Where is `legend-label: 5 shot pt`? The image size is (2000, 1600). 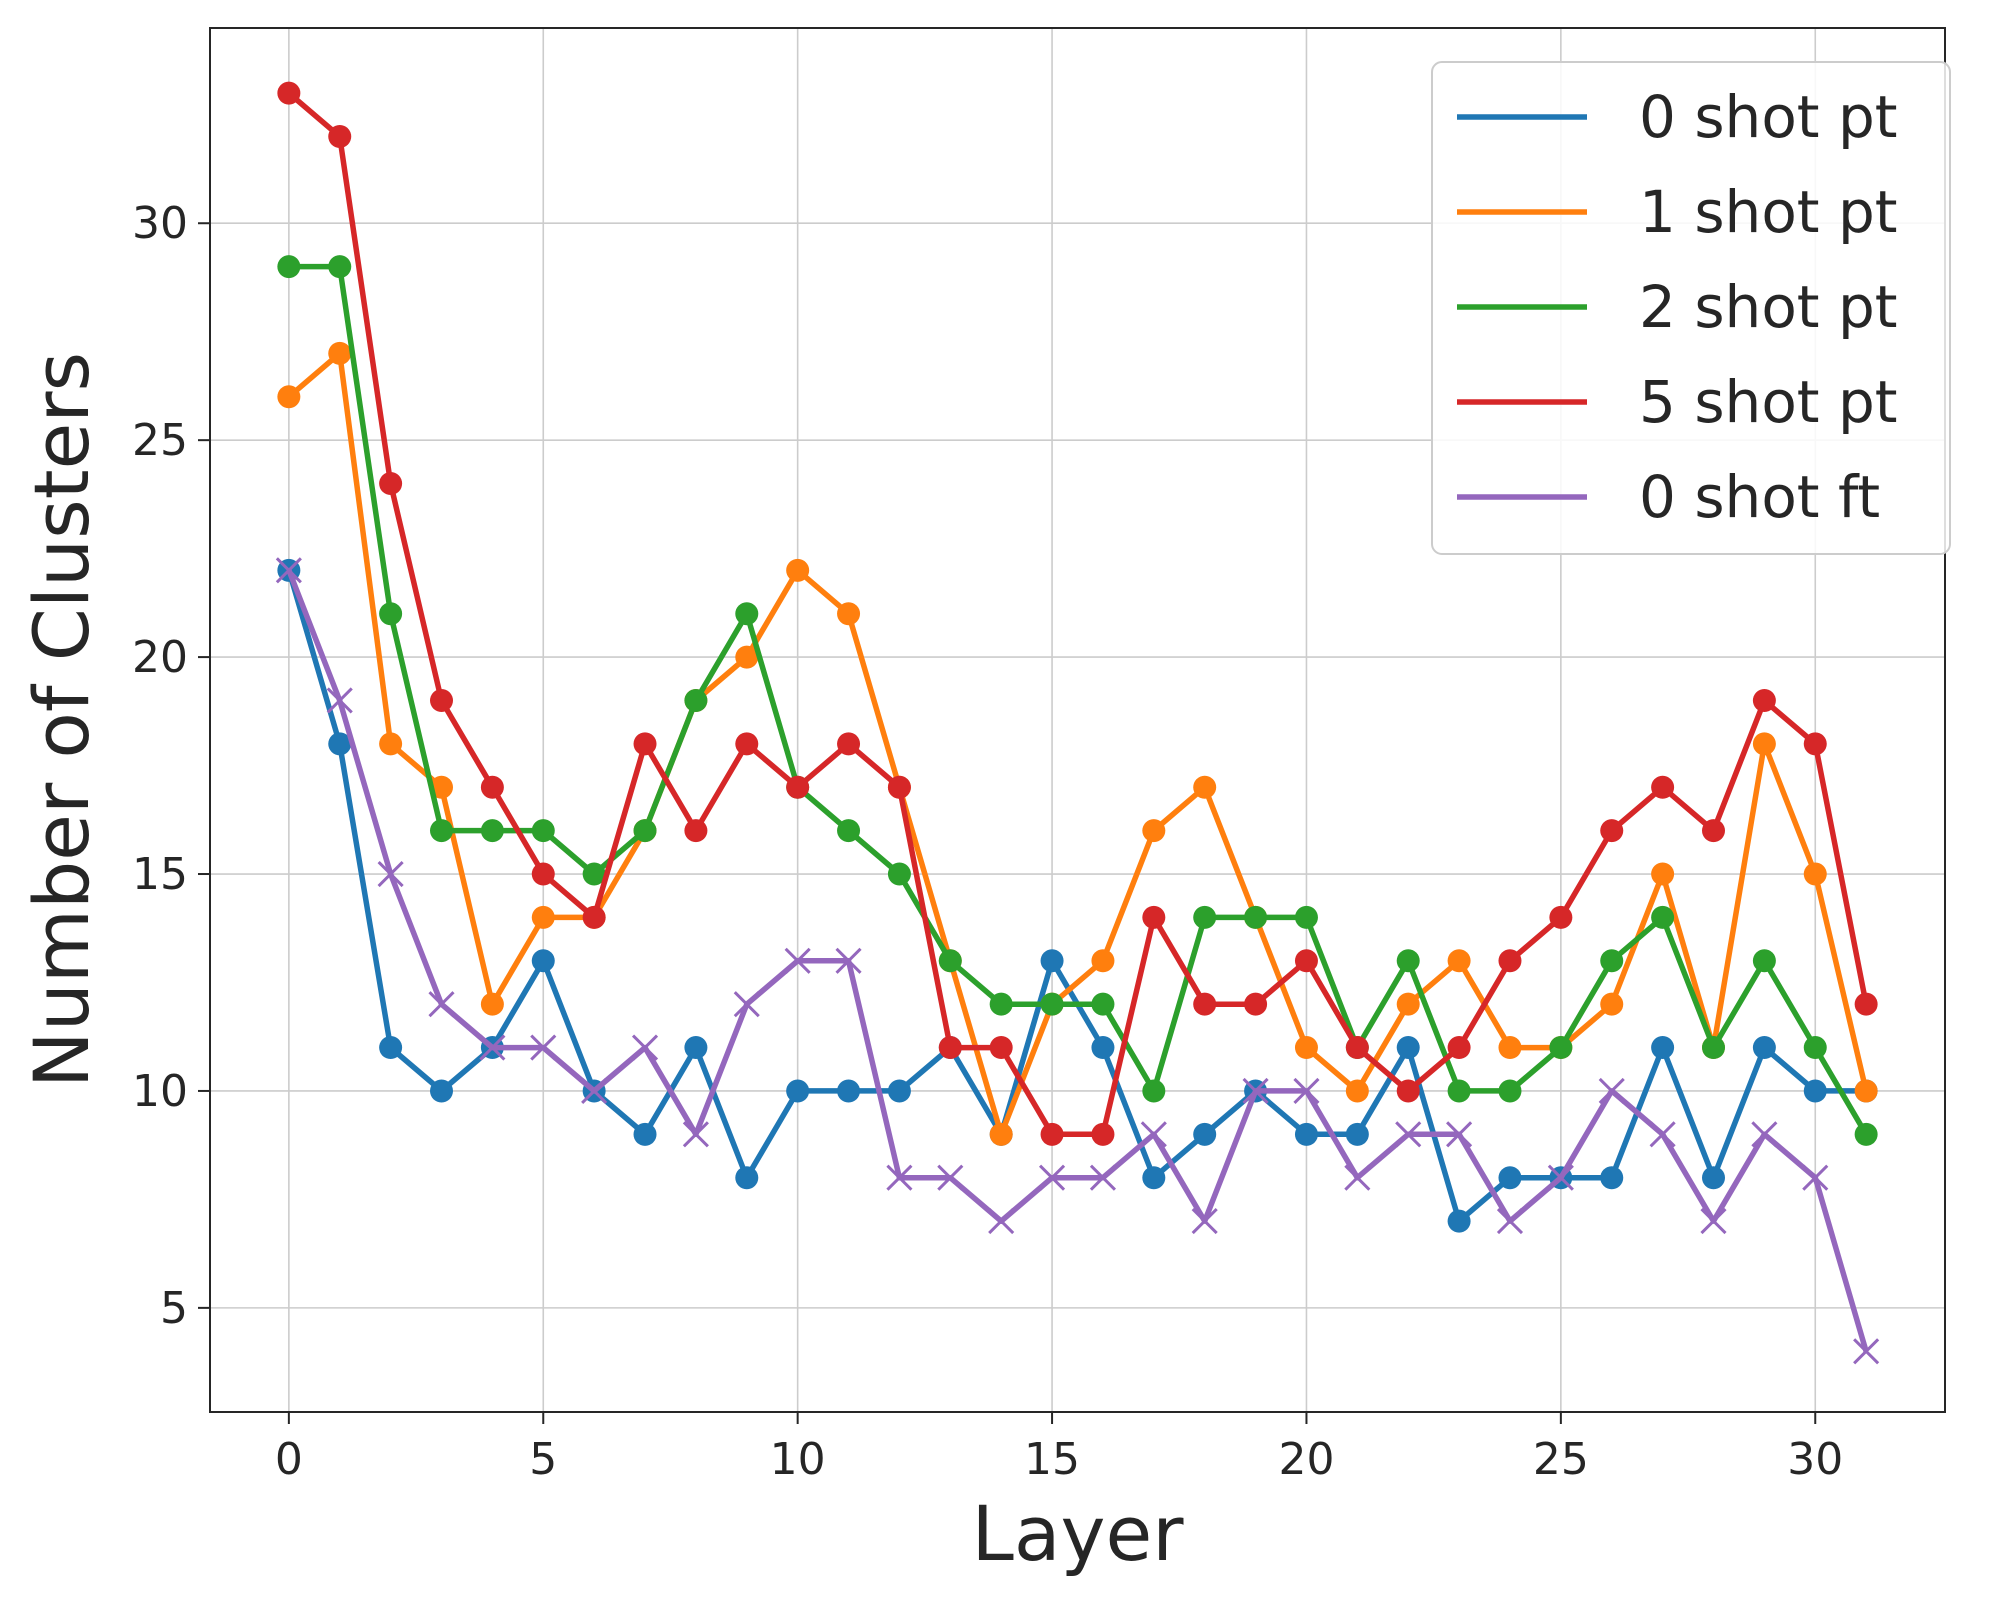
legend-label: 5 shot pt is located at coordinates (1768, 402).